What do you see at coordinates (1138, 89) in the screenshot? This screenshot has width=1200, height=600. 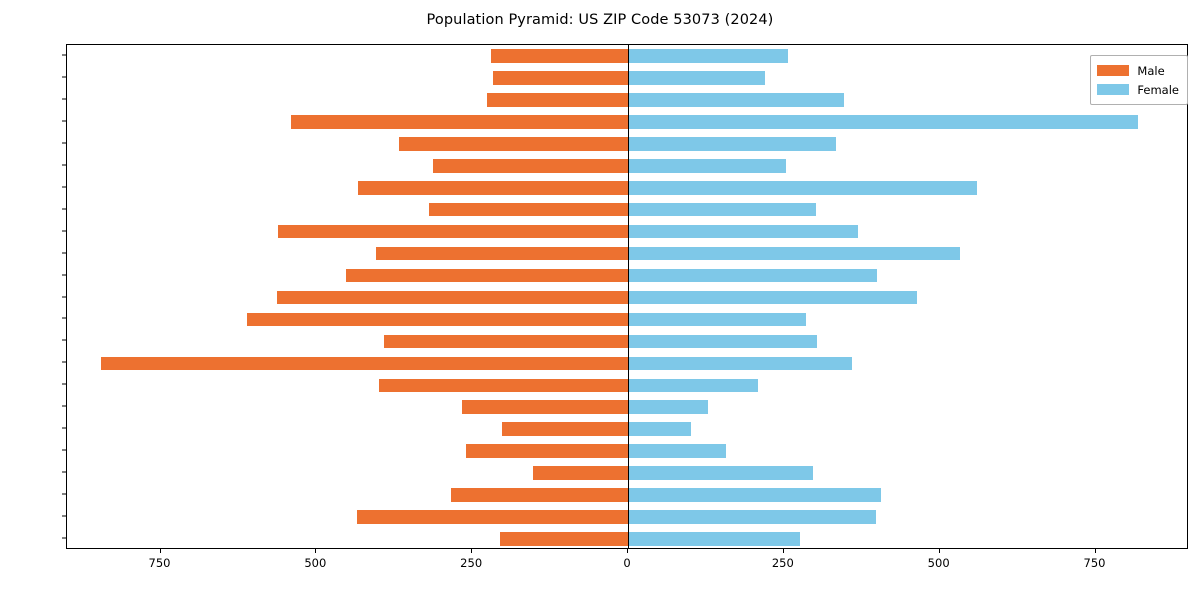 I see `legend-entry-female: Female` at bounding box center [1138, 89].